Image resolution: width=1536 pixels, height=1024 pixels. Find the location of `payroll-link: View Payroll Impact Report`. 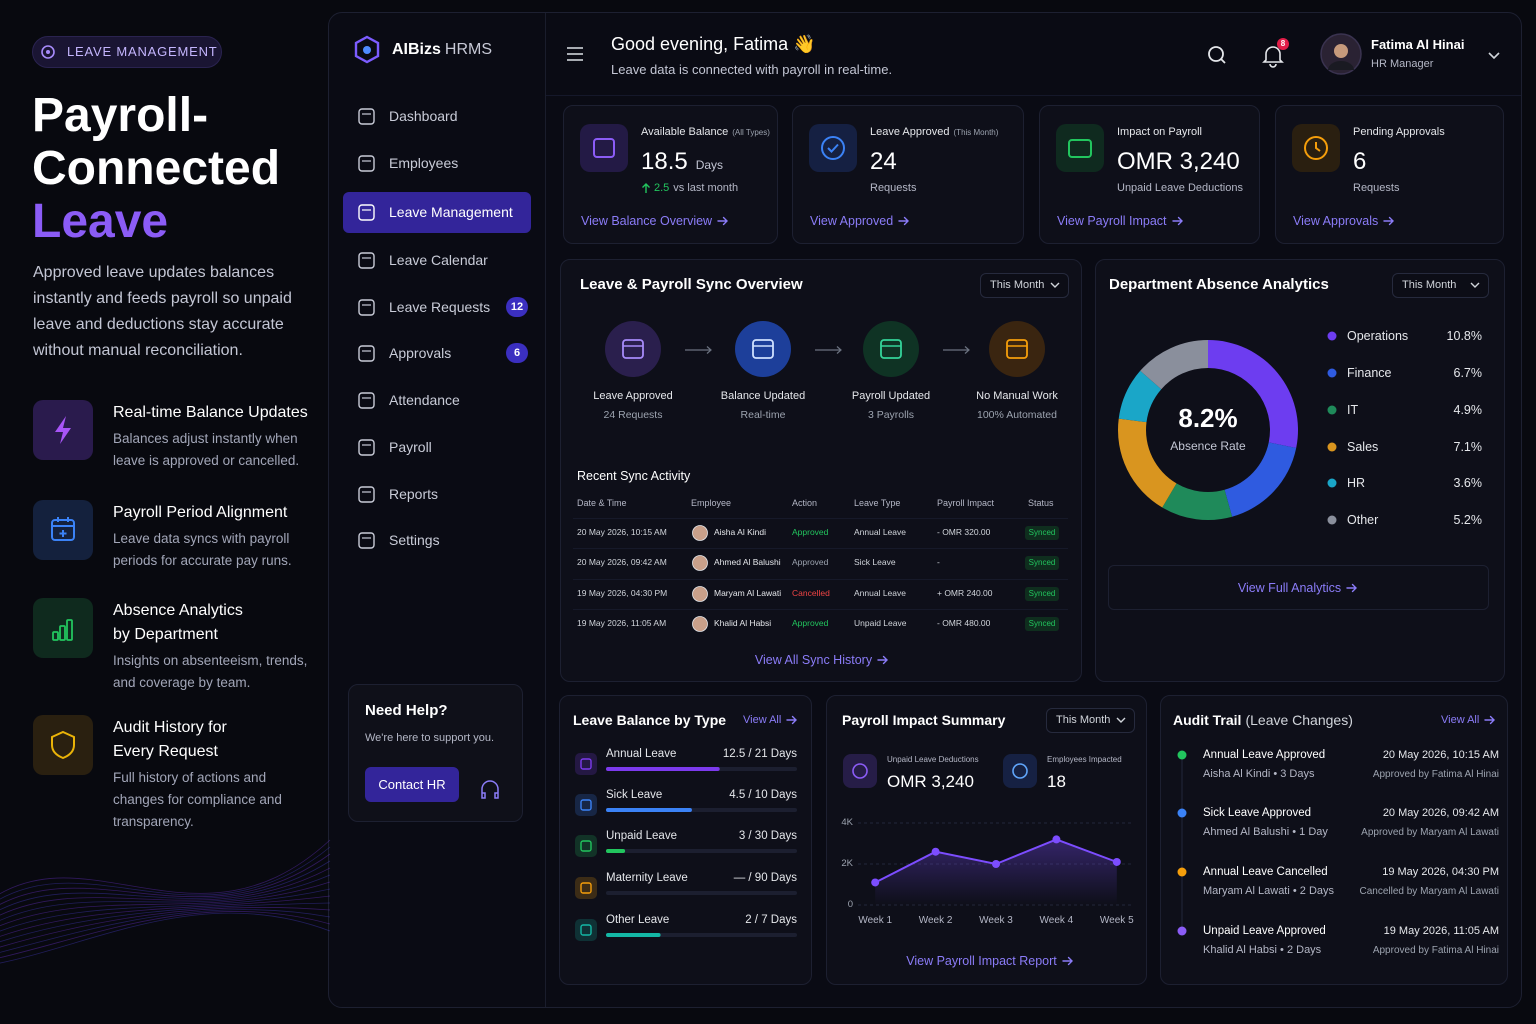

payroll-link: View Payroll Impact Report is located at coordinates (990, 961).